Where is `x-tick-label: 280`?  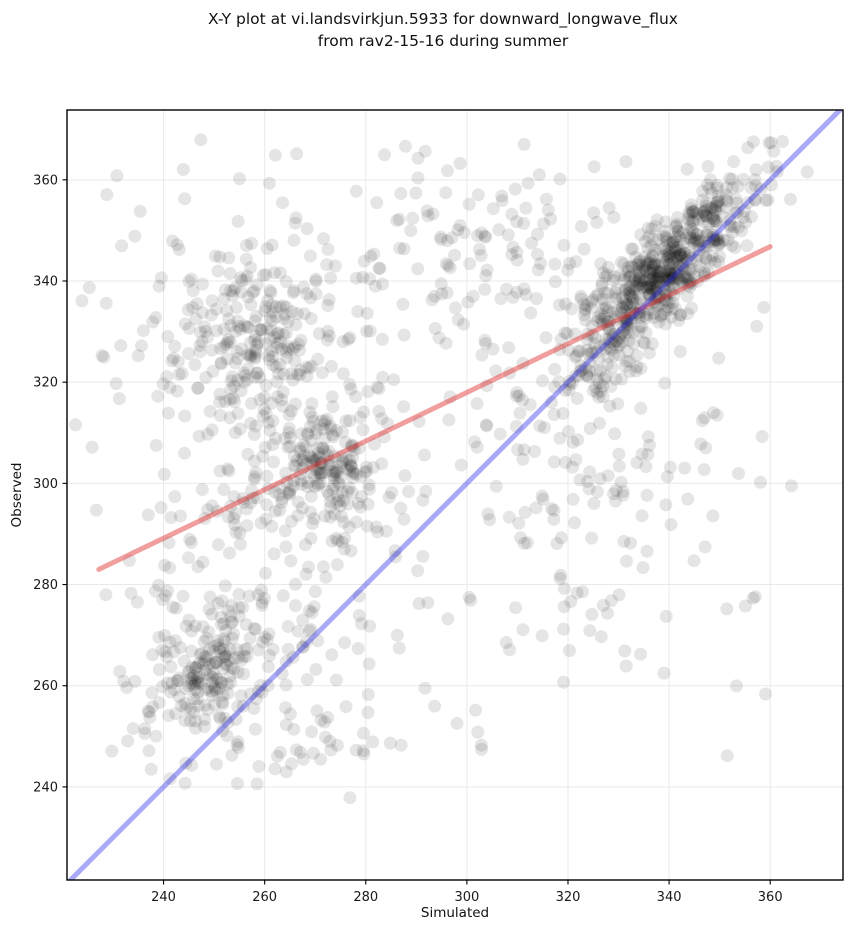
x-tick-label: 280 is located at coordinates (365, 897).